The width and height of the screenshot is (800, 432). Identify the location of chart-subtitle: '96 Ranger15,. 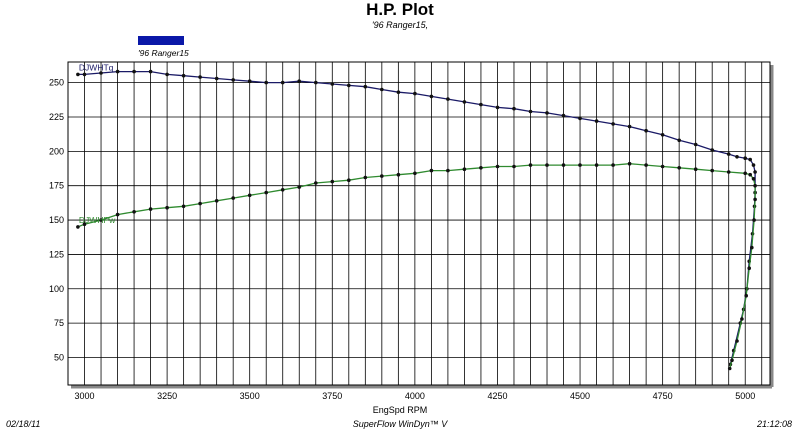
(400, 25).